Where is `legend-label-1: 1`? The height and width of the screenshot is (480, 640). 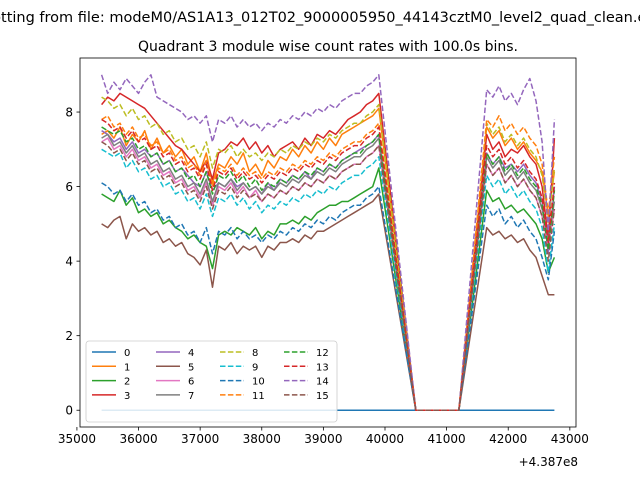 legend-label-1: 1 is located at coordinates (127, 367).